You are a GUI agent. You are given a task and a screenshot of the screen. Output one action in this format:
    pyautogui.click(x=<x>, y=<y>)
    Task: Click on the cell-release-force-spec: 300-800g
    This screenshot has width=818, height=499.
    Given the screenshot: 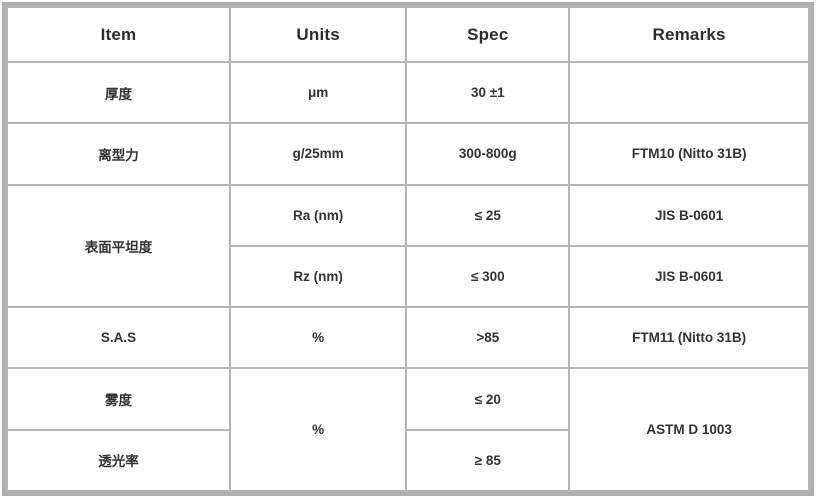 What is the action you would take?
    pyautogui.click(x=488, y=154)
    